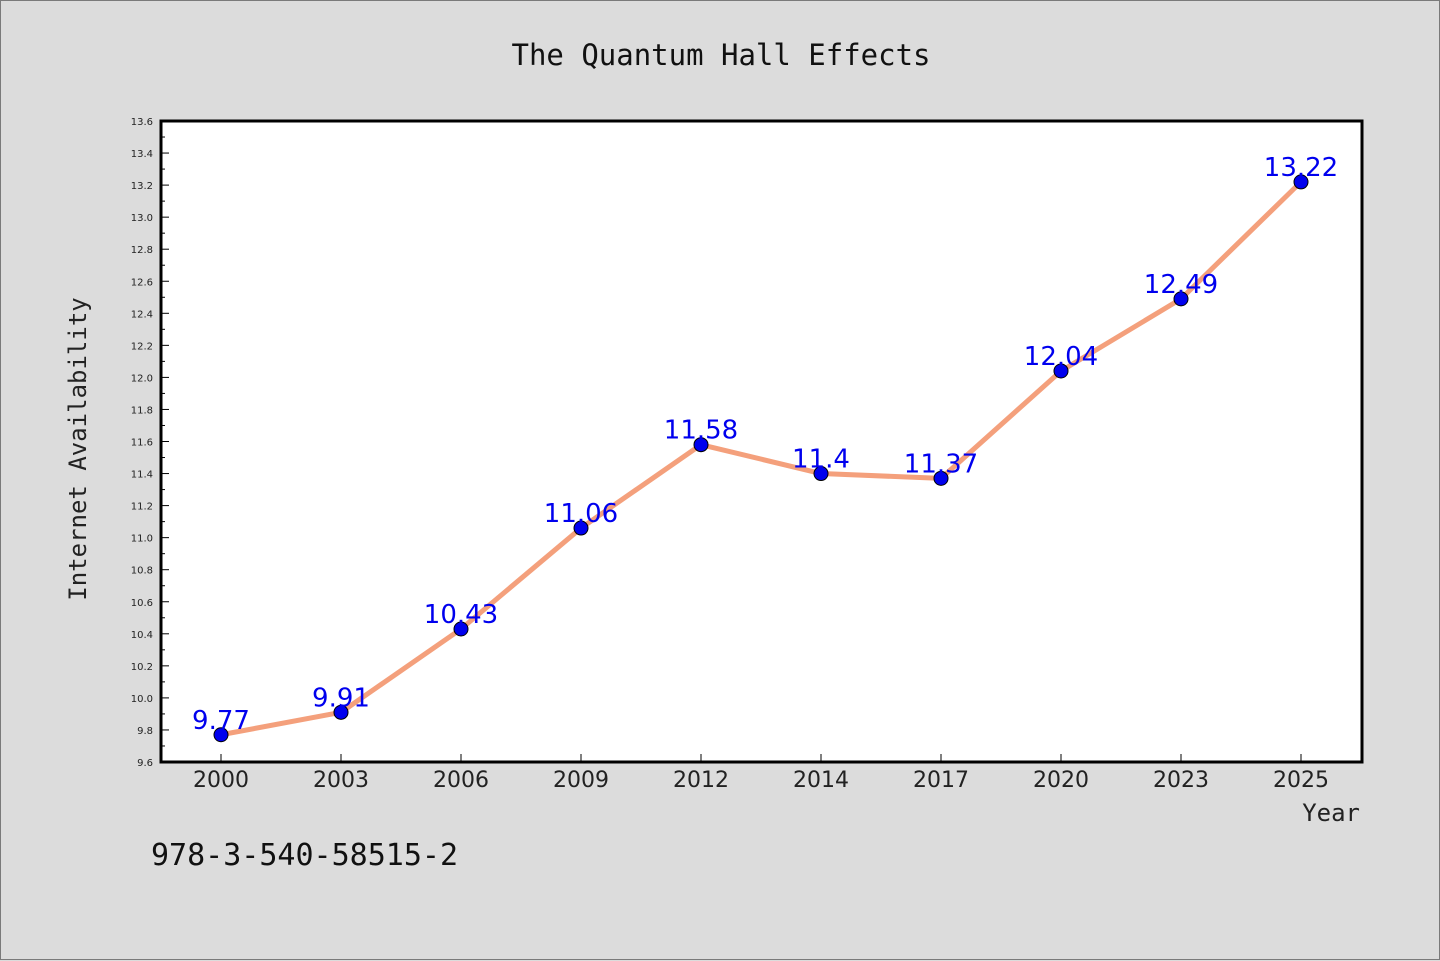  What do you see at coordinates (145, 731) in the screenshot?
I see `y-tick-label: 9.8` at bounding box center [145, 731].